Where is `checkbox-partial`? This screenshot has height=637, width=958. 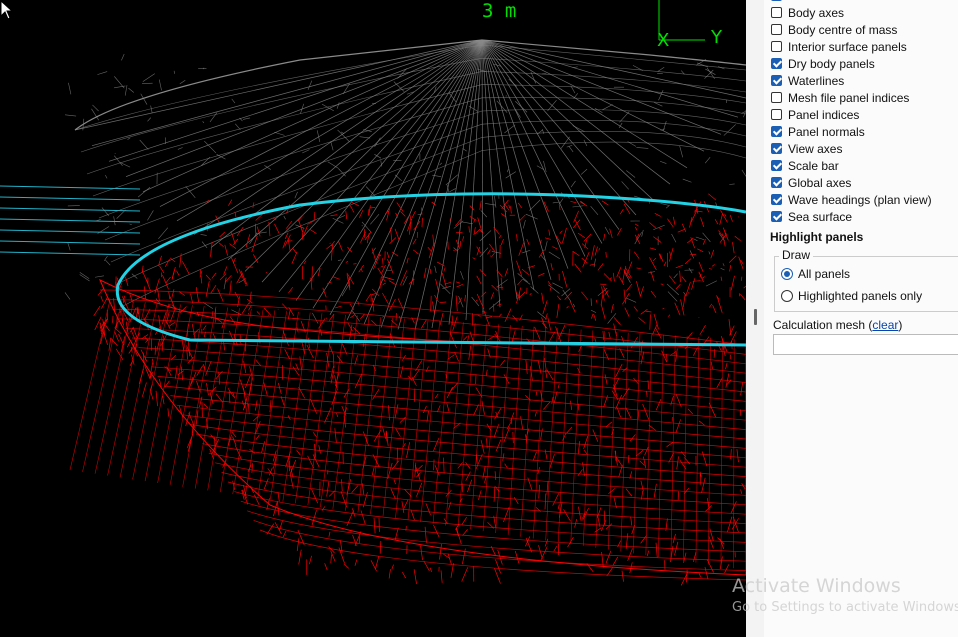 checkbox-partial is located at coordinates (779, 2).